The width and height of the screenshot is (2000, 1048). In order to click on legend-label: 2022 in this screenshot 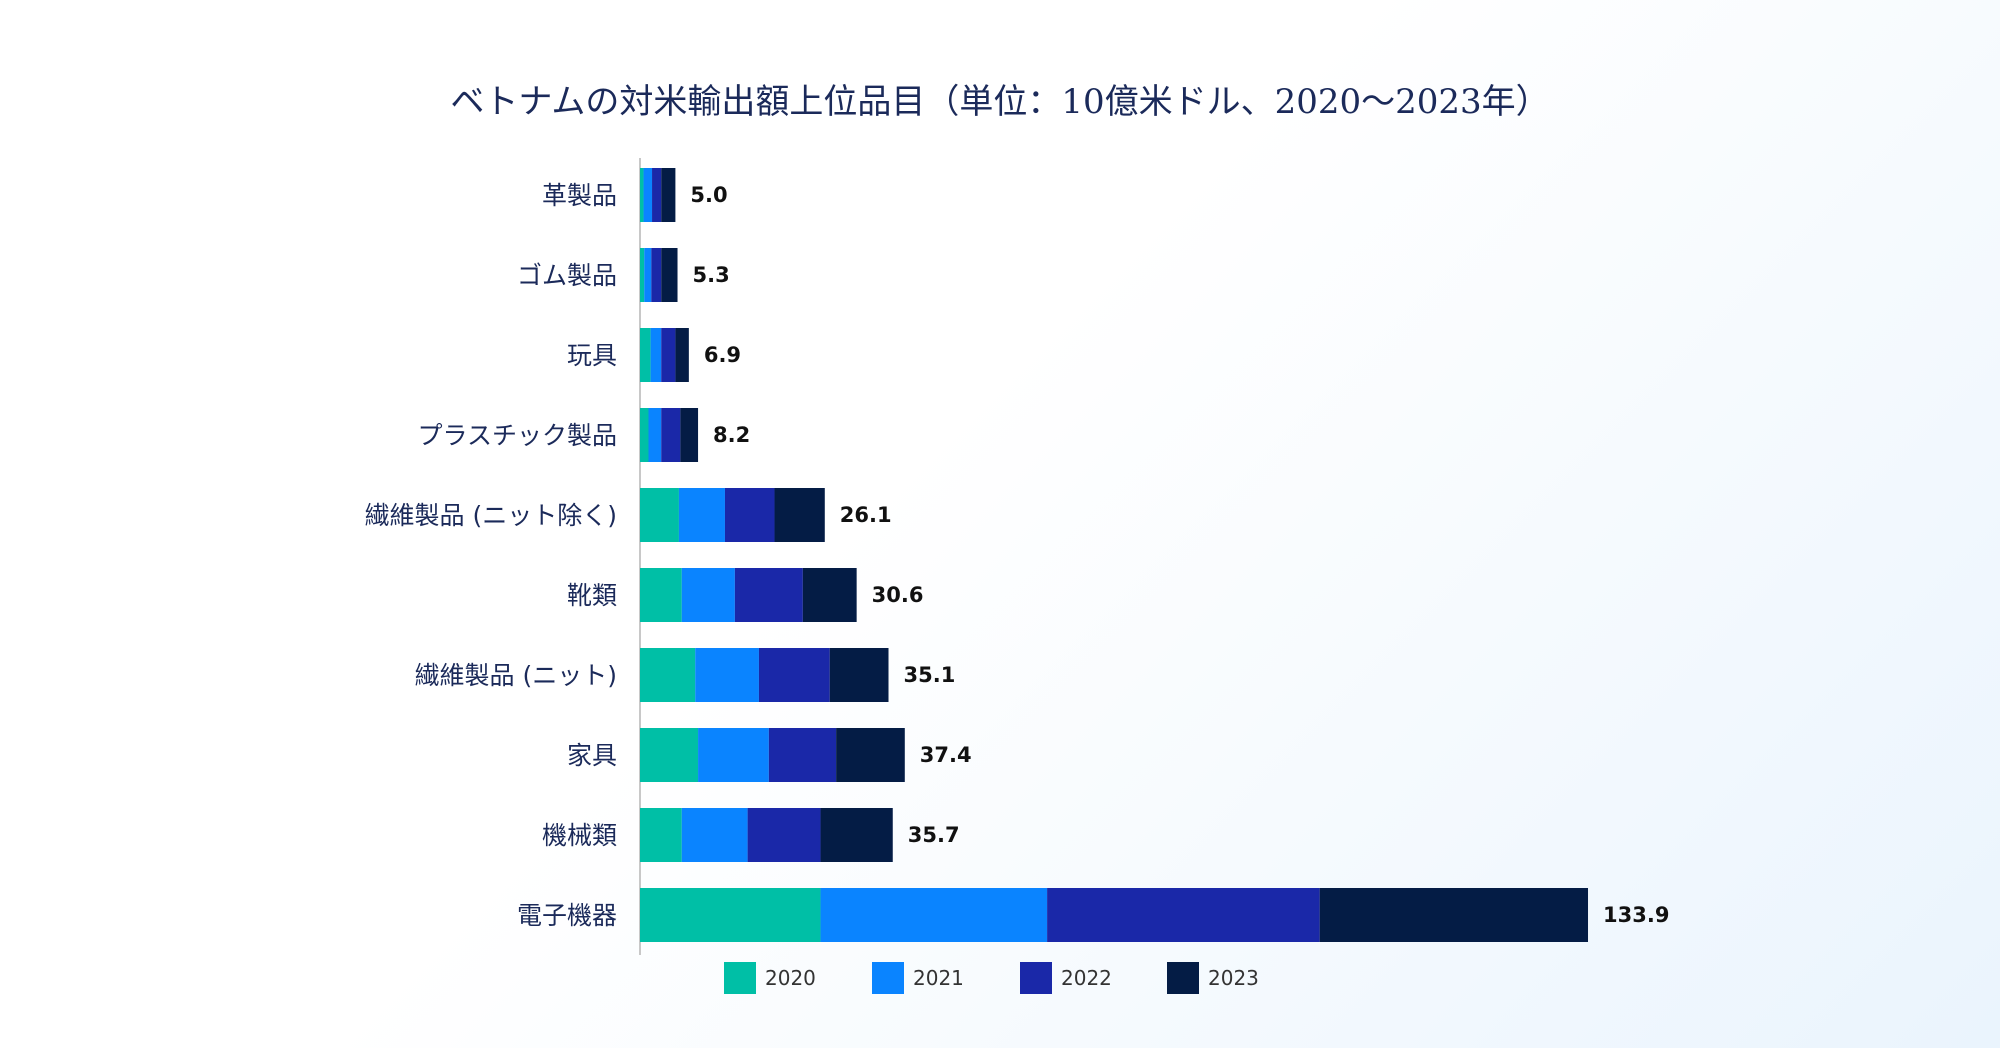, I will do `click(1086, 978)`.